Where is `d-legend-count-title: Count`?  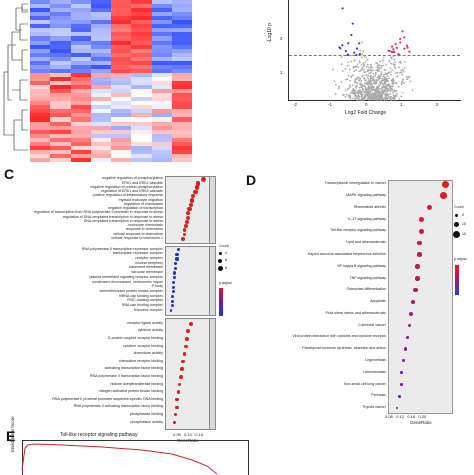
d-legend-count-title: Count is located at coordinates (459, 207).